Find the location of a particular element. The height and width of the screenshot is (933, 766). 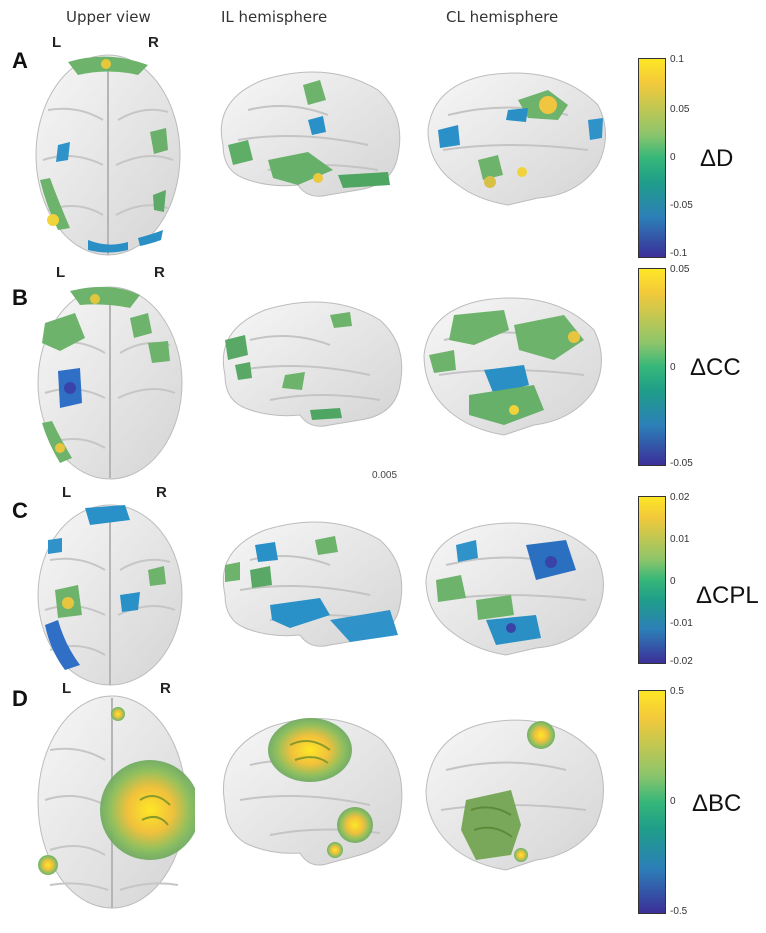

stray-value-label: 0.005 is located at coordinates (385, 475).